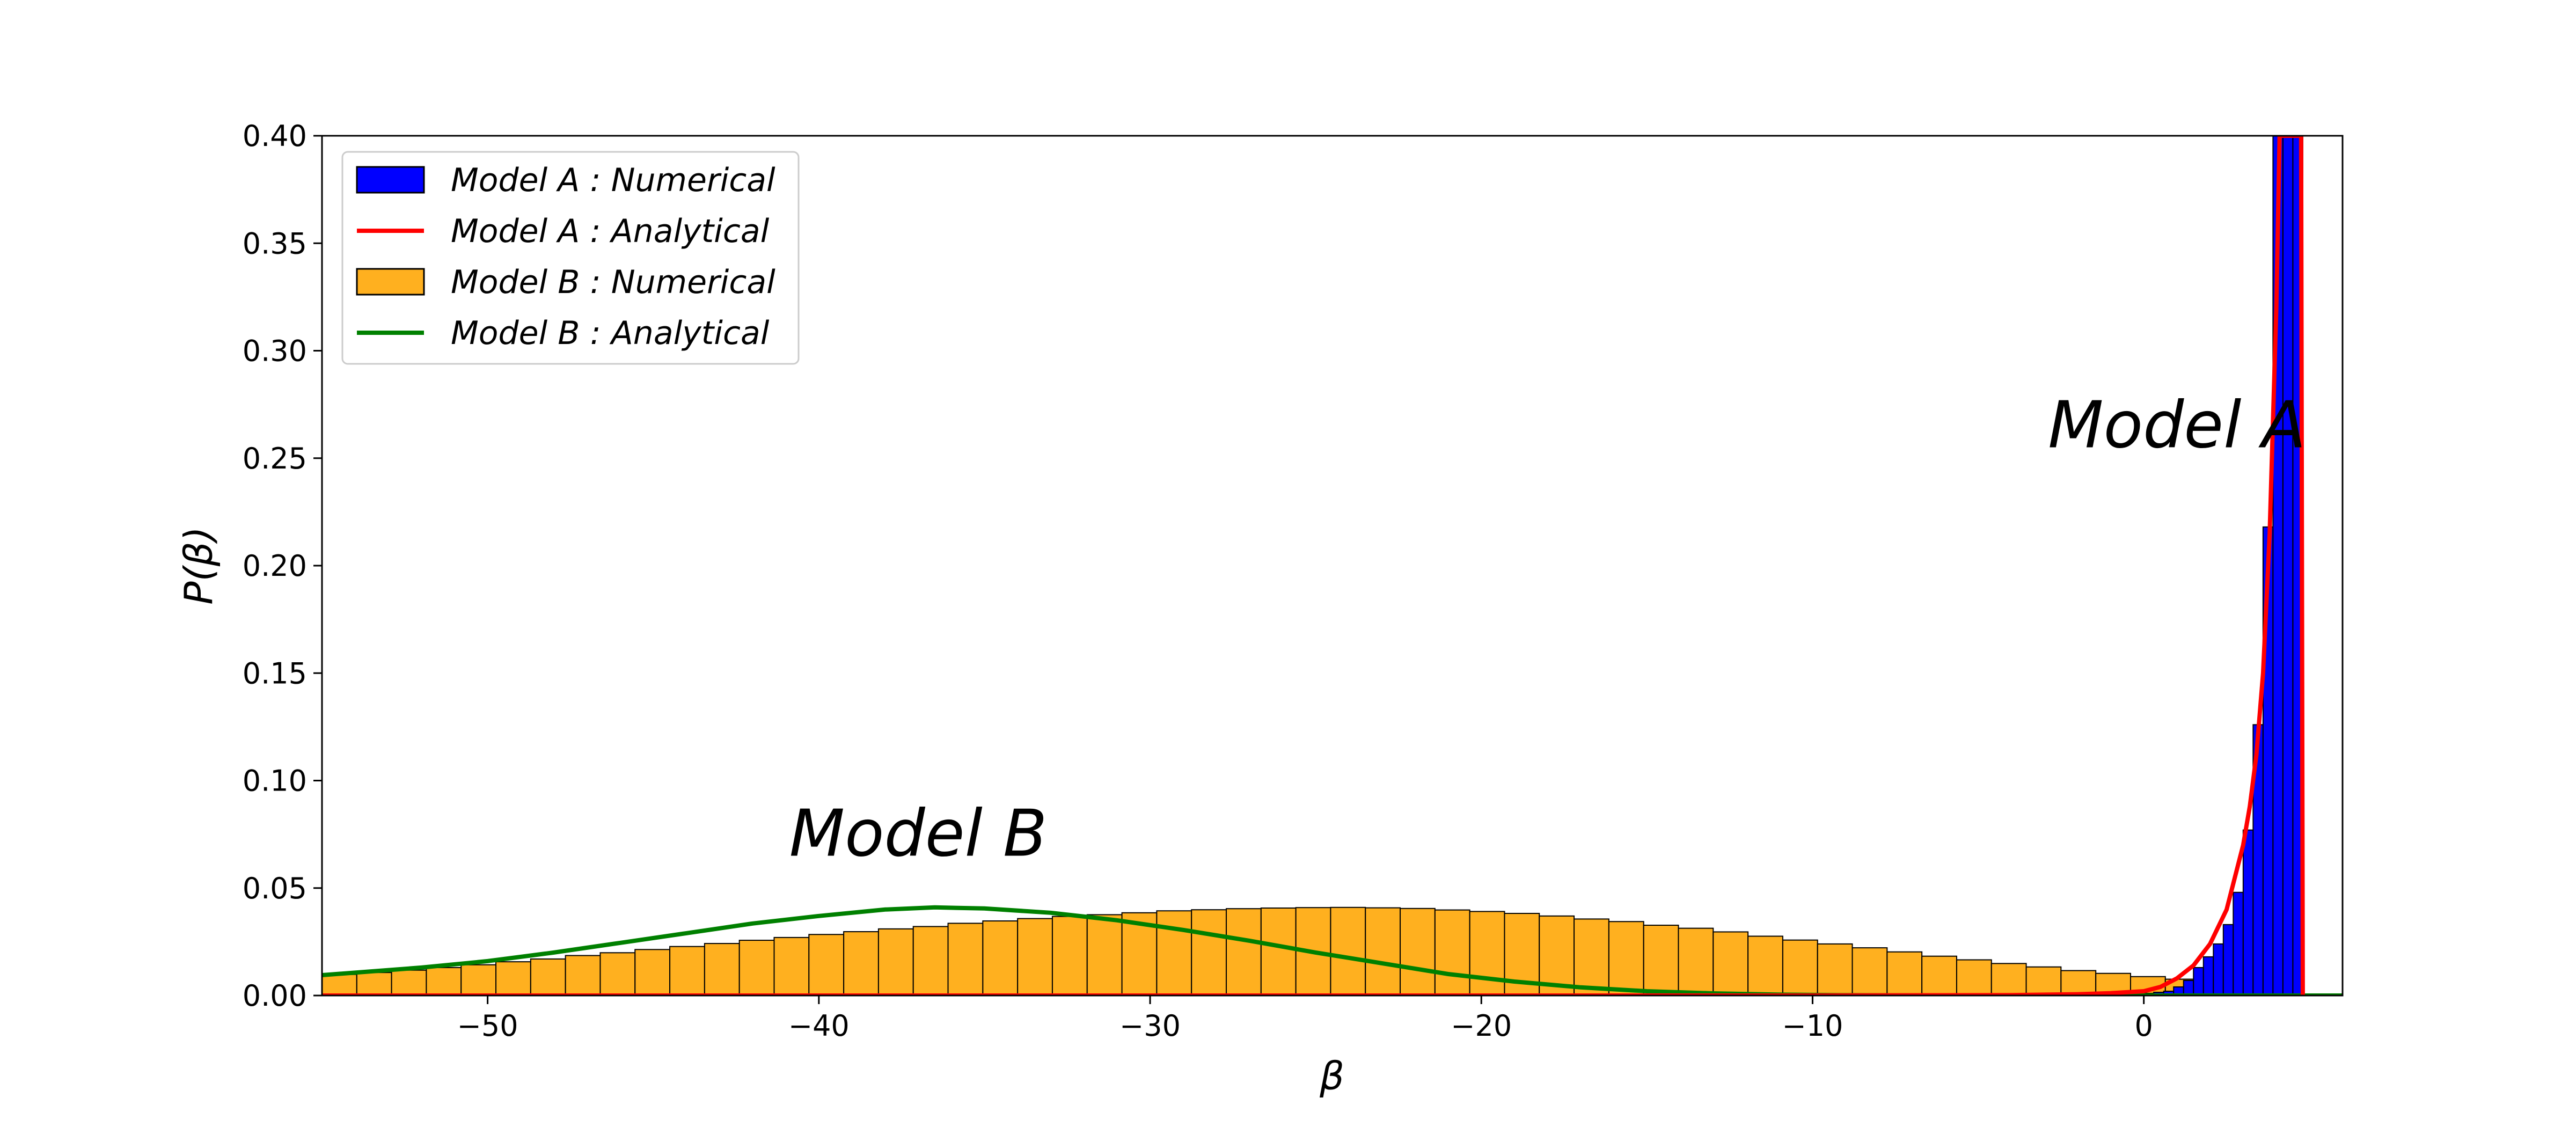  What do you see at coordinates (487, 1026) in the screenshot?
I see `x-tick-label: −50` at bounding box center [487, 1026].